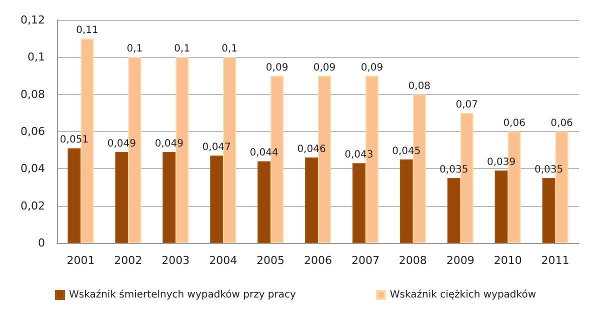 Image resolution: width=591 pixels, height=325 pixels. What do you see at coordinates (32, 94) in the screenshot?
I see `y-tick-label: 0,08` at bounding box center [32, 94].